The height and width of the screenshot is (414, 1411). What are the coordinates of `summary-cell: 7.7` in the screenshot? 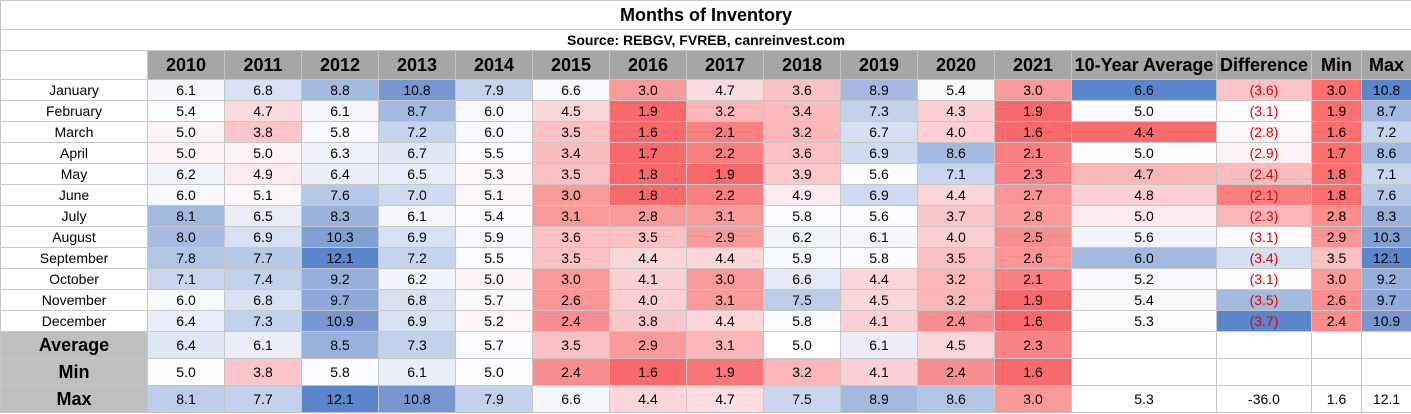 It's located at (263, 399).